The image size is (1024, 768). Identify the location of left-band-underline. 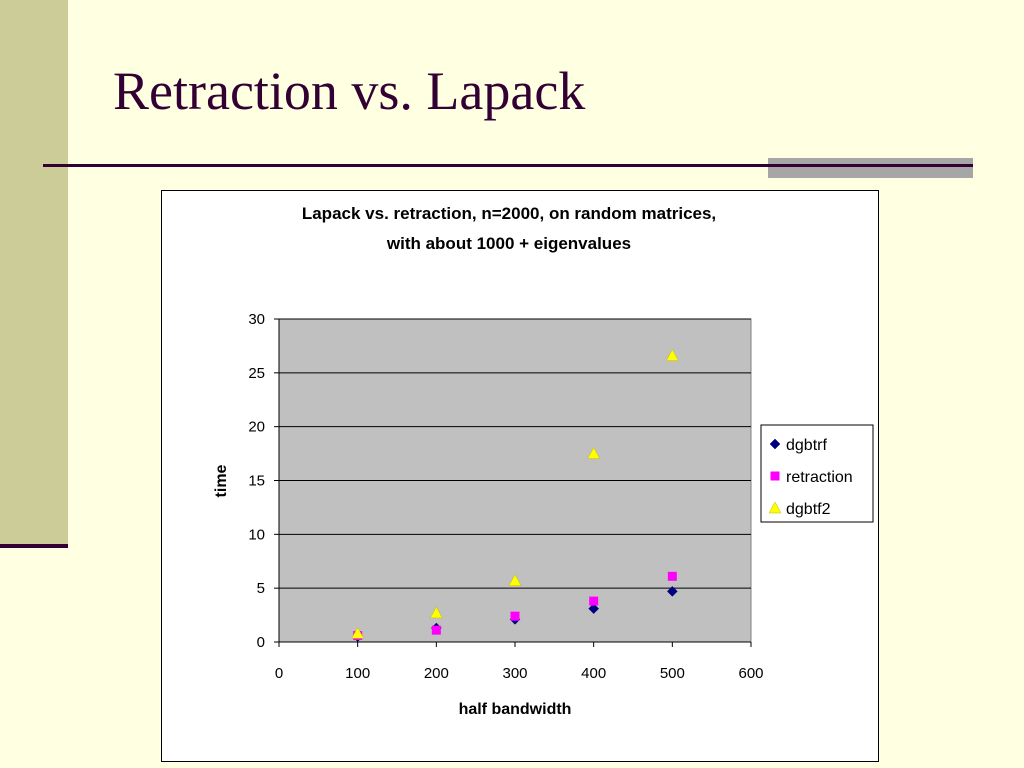
(34, 546).